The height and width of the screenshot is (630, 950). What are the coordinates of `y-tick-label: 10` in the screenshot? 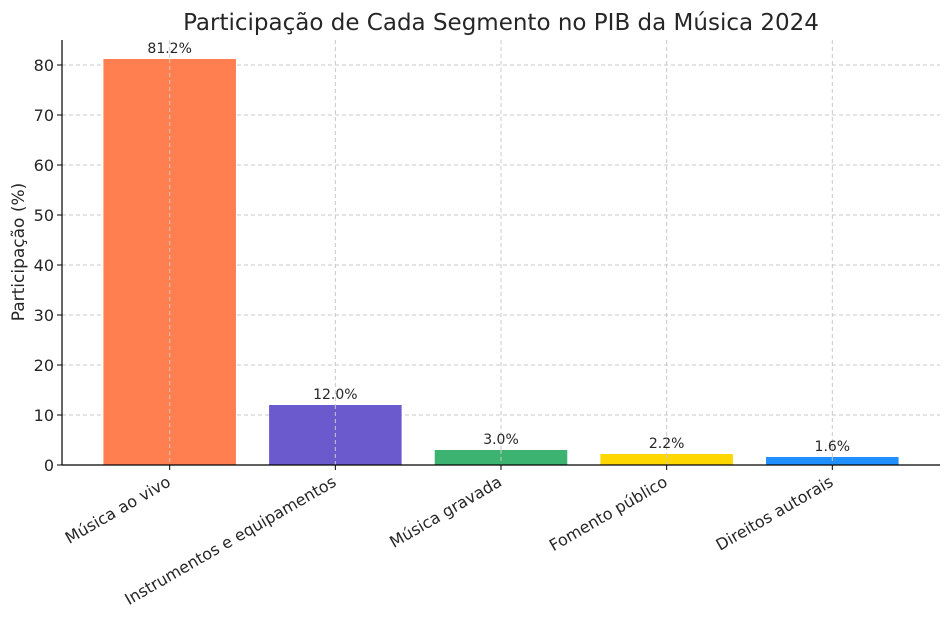 It's located at (44, 415).